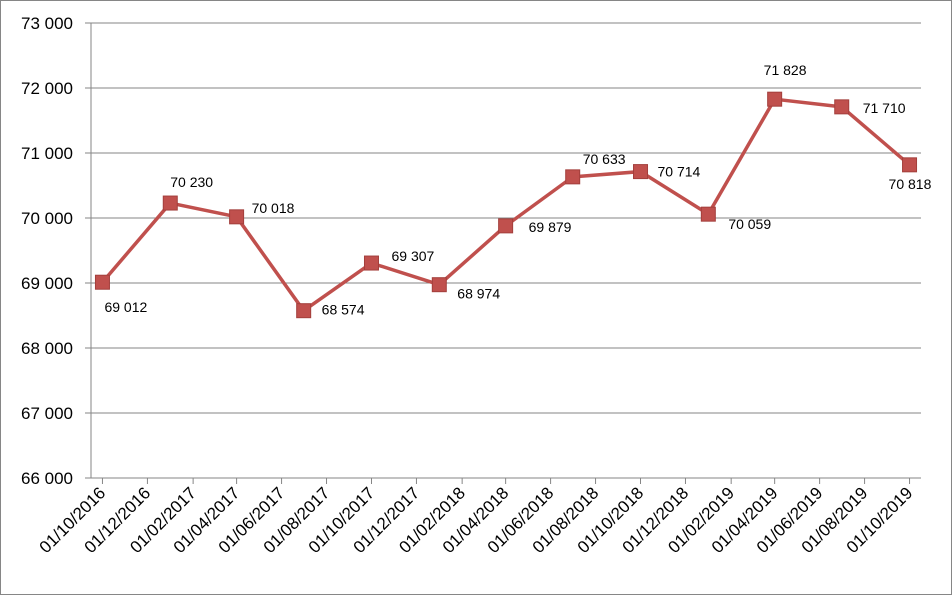 Image resolution: width=952 pixels, height=595 pixels. What do you see at coordinates (191, 182) in the screenshot?
I see `data-label: 70 230` at bounding box center [191, 182].